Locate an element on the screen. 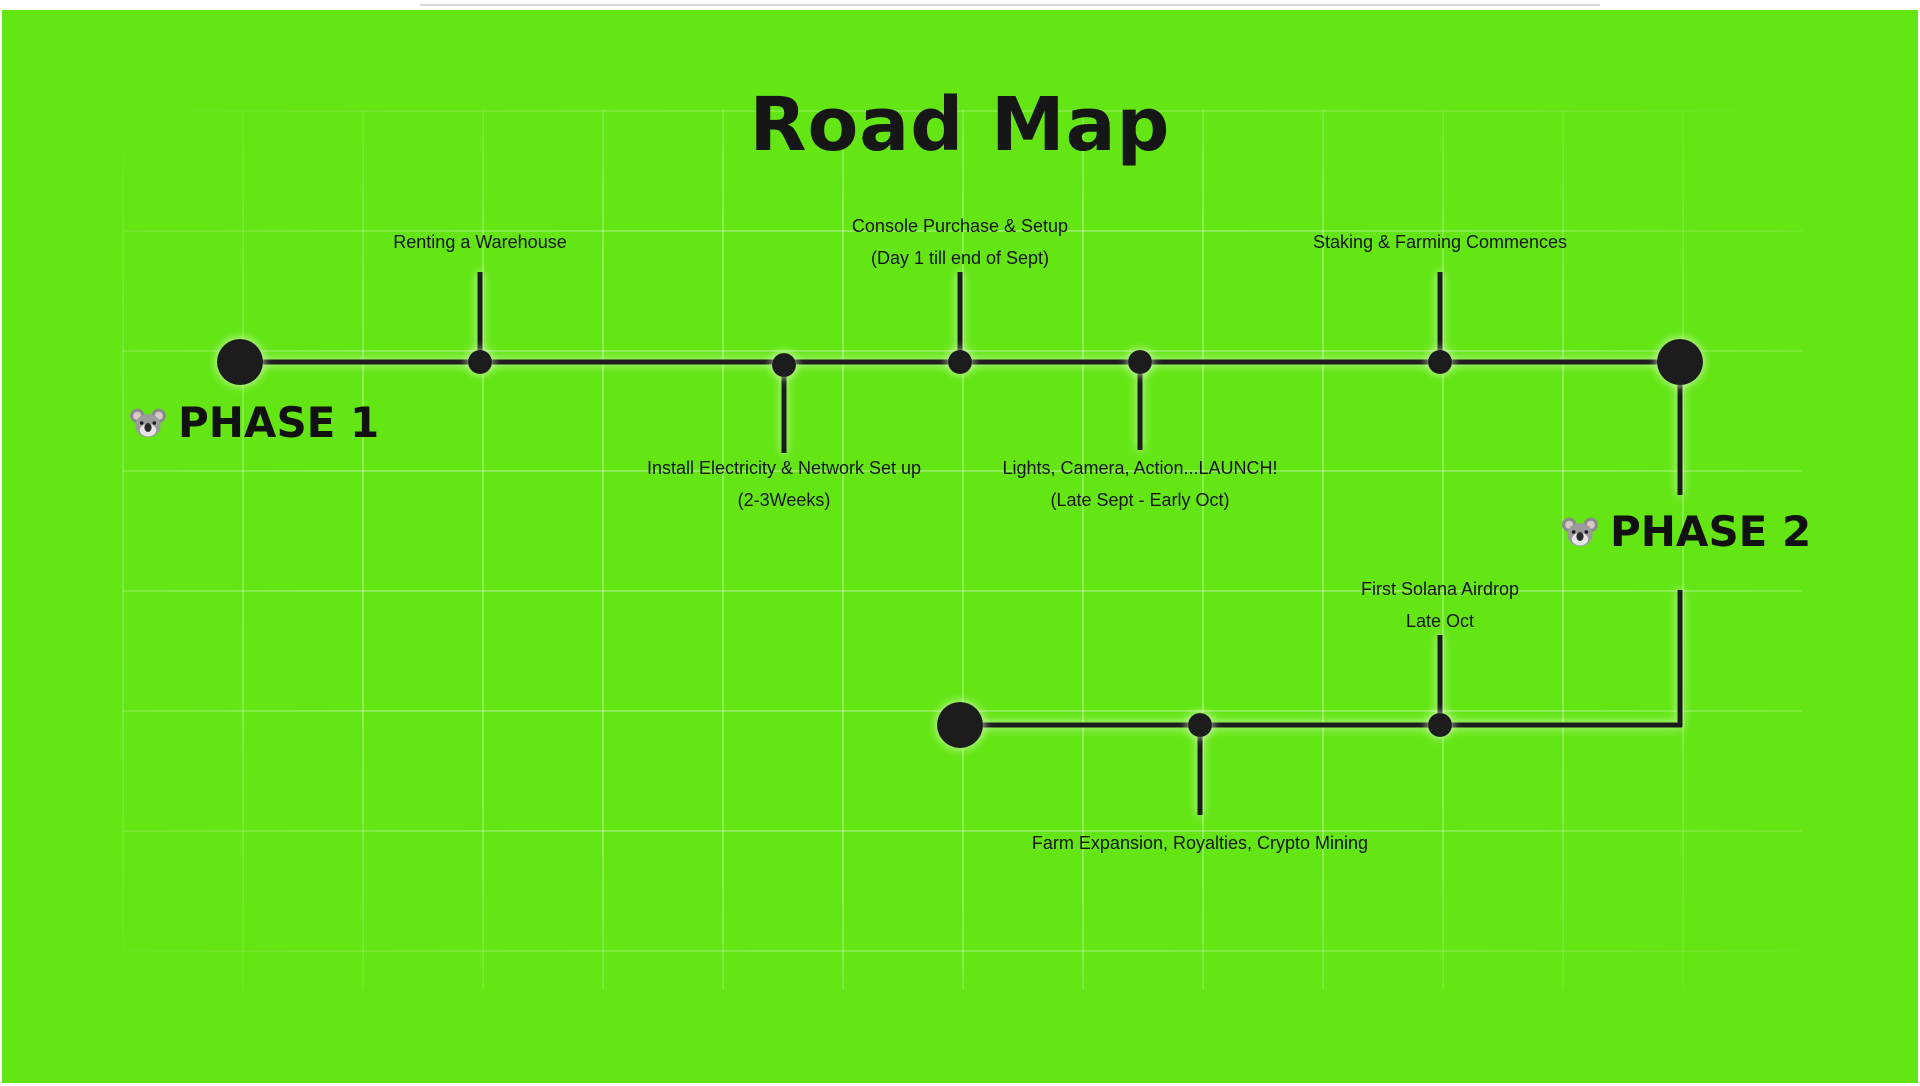 This screenshot has width=1920, height=1086. milestone-label-staking: Staking & Farming Commences is located at coordinates (1440, 242).